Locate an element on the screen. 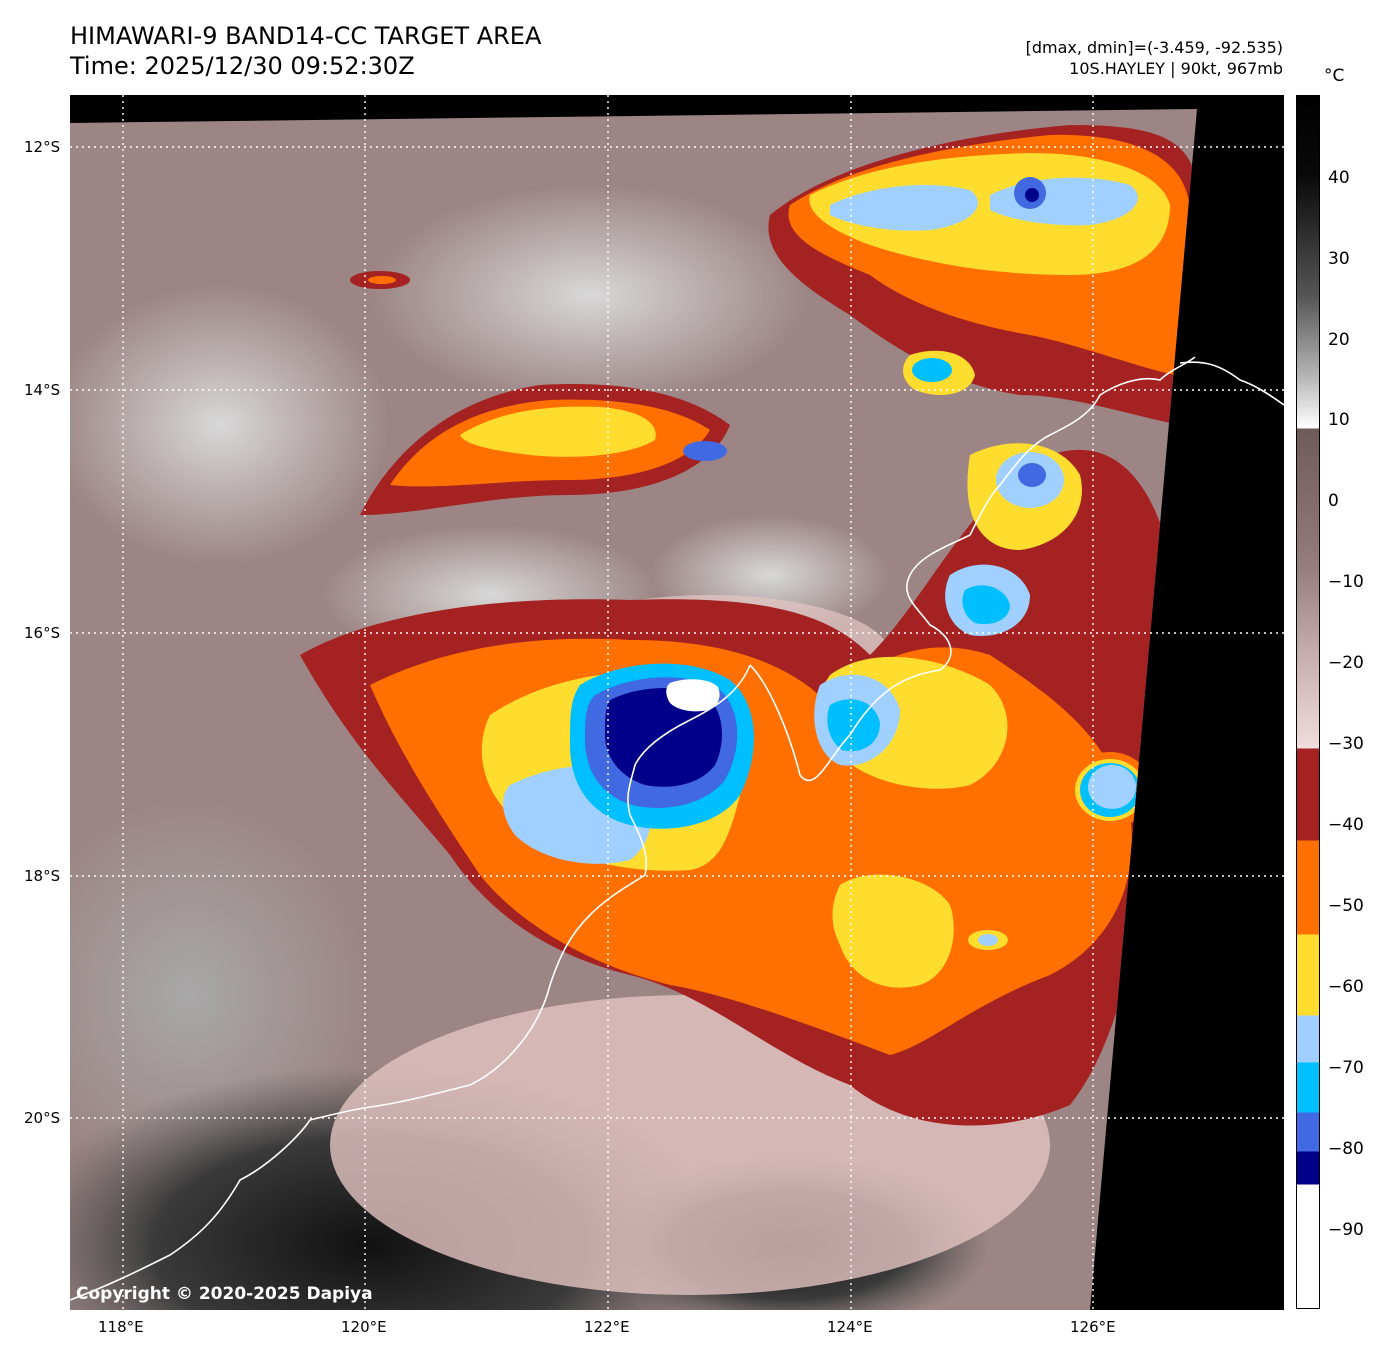 The image size is (1388, 1359). colorbar-unit: °C is located at coordinates (1334, 76).